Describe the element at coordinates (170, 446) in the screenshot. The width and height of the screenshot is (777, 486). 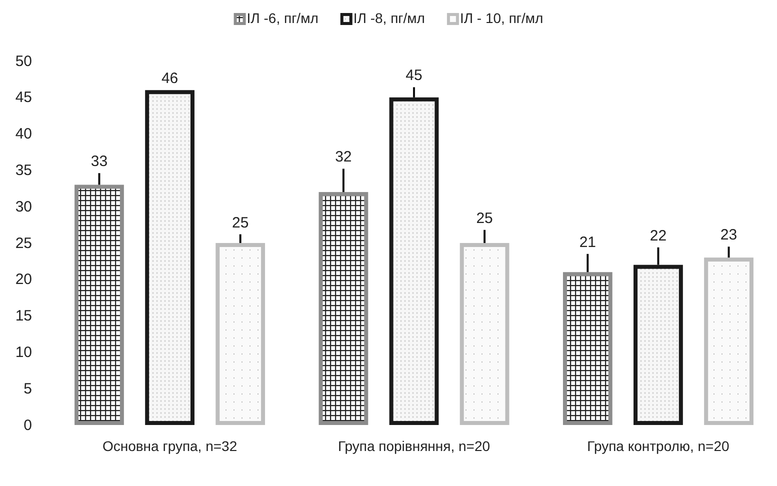
I see `x-tick-label: Основна група, n=32` at that location.